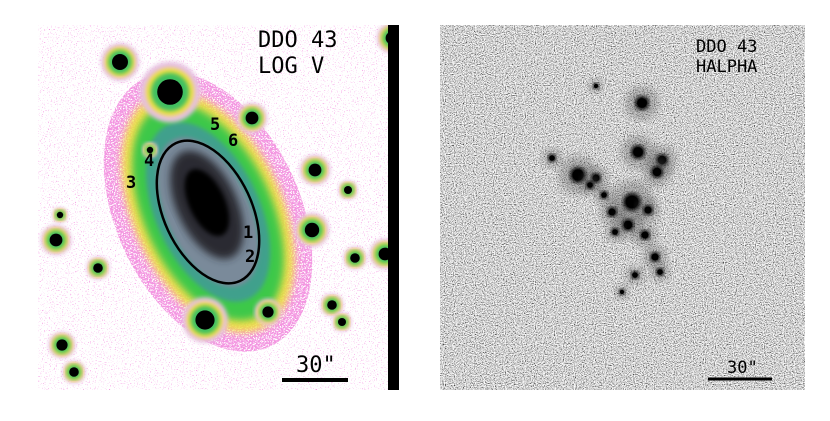  What do you see at coordinates (726, 67) in the screenshot?
I see `panel-subtitle: HALPHA` at bounding box center [726, 67].